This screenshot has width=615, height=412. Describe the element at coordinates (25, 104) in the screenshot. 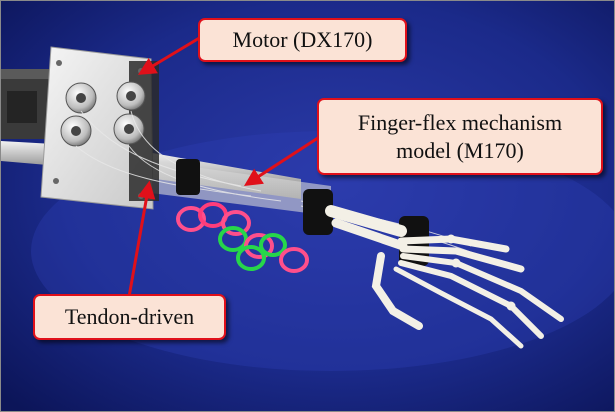

I see `motor-housing` at that location.